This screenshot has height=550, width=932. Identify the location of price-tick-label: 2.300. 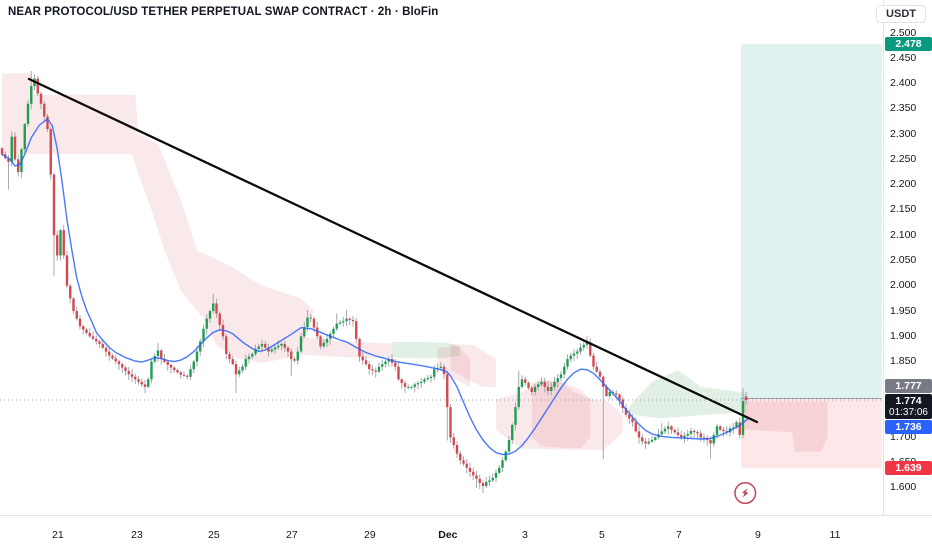
(903, 133).